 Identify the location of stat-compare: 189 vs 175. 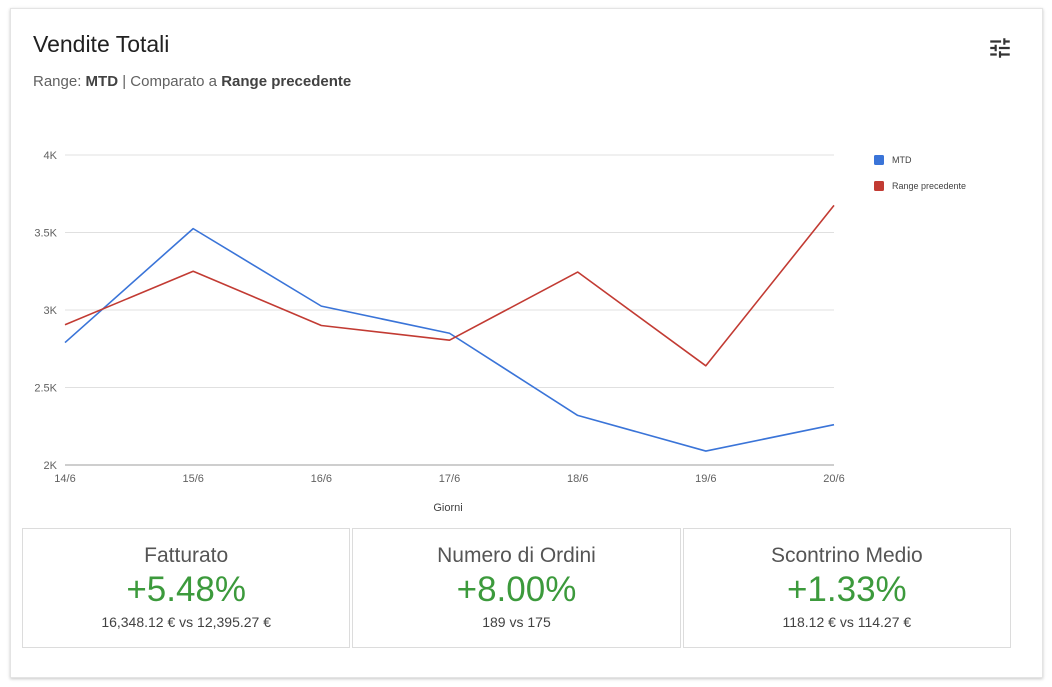
(516, 622).